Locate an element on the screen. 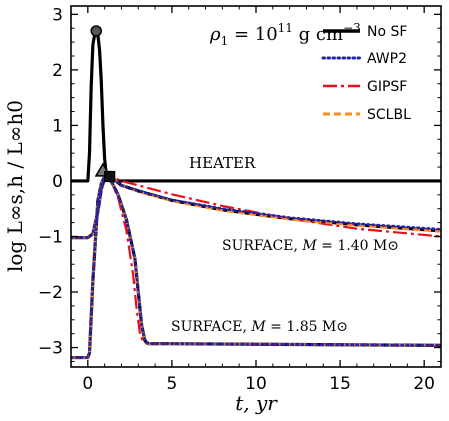 Image resolution: width=449 pixels, height=421 pixels. y-axis-title: log L∞s,h / L∞h0 is located at coordinates (15, 186).